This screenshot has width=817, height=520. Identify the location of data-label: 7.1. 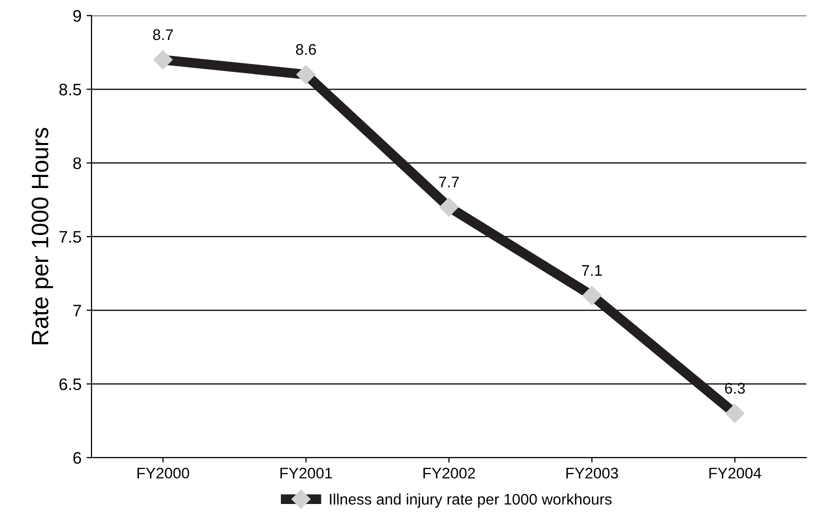
(592, 270).